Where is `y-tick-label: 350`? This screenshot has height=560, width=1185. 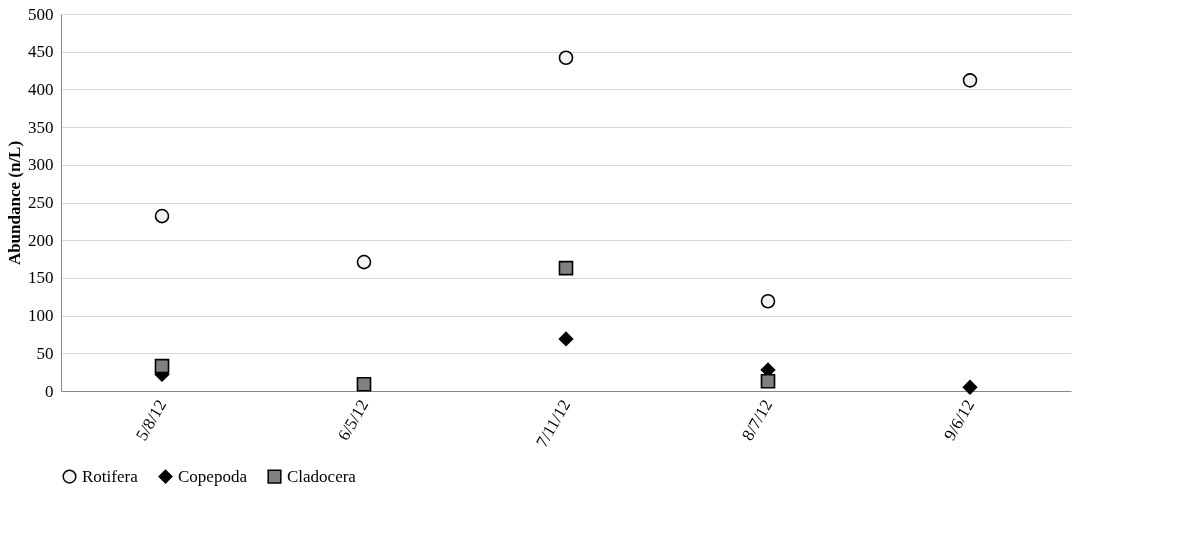 y-tick-label: 350 is located at coordinates (41, 127).